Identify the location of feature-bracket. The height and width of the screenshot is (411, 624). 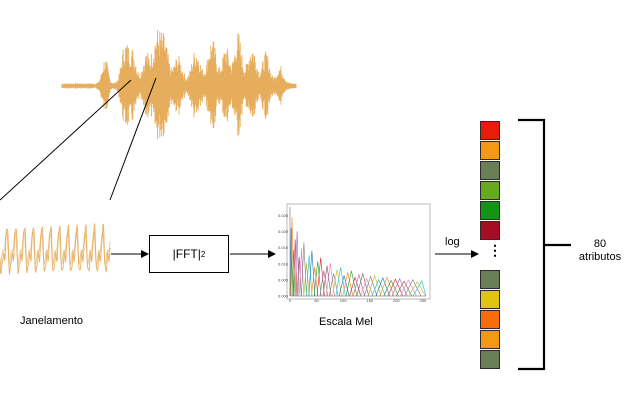
(544, 244).